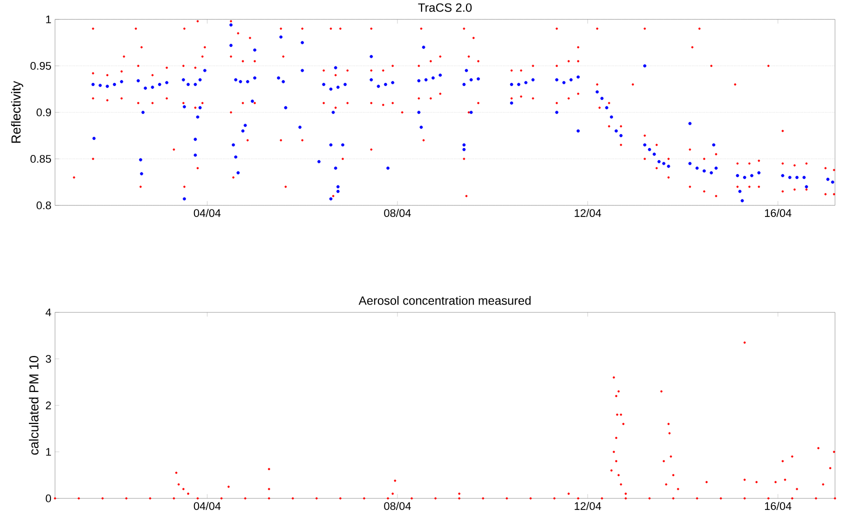 The height and width of the screenshot is (523, 842). Describe the element at coordinates (48, 358) in the screenshot. I see `y-tick-label: 3` at that location.